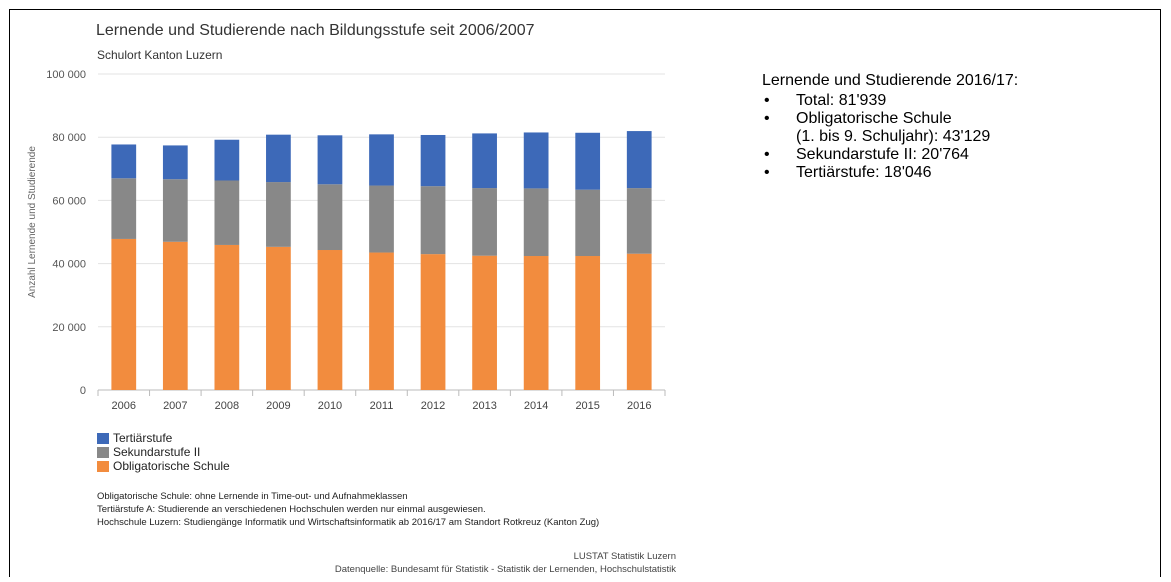 The width and height of the screenshot is (1171, 582). I want to click on x-tick-label: 2013, so click(484, 406).